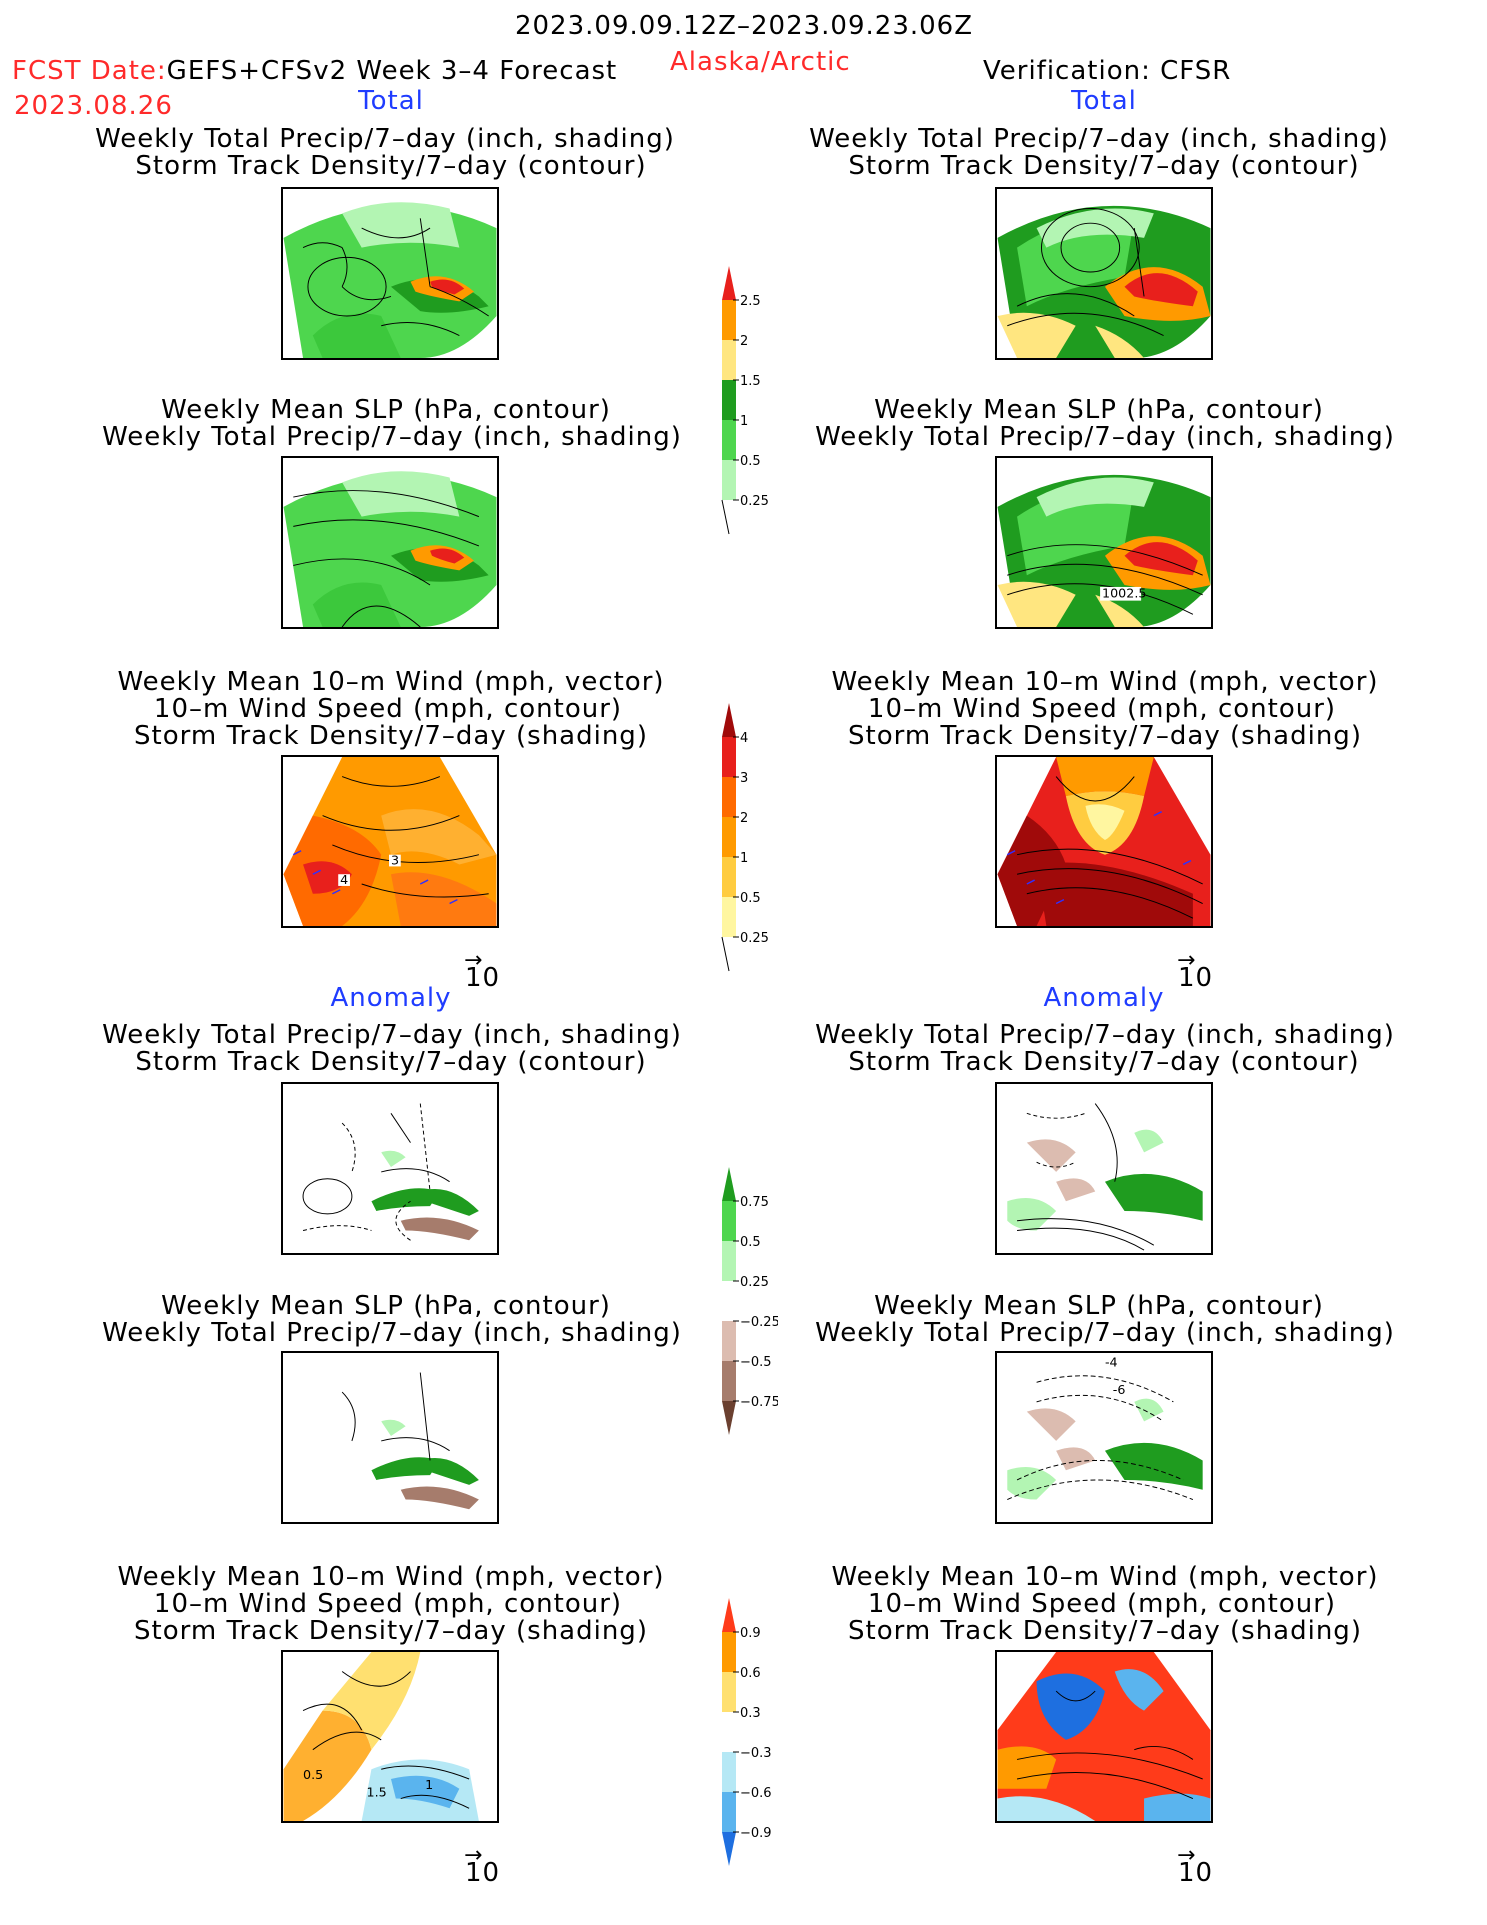 The image size is (1487, 1925). Describe the element at coordinates (390, 1437) in the screenshot. I see `map-slp-anom-forecast` at that location.